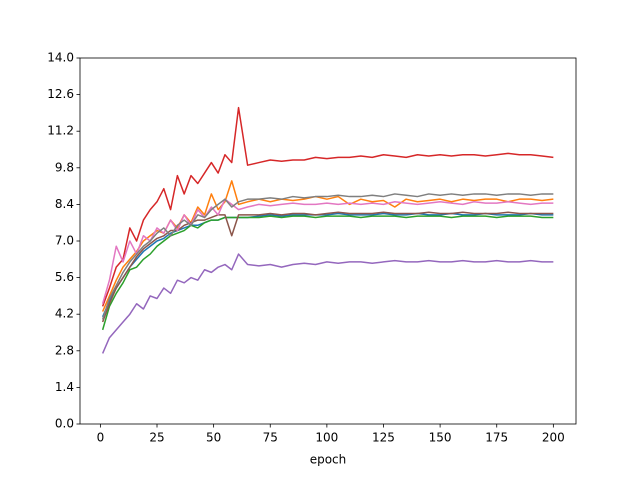  Describe the element at coordinates (60, 131) in the screenshot. I see `y-tick-label: 11.2` at that location.